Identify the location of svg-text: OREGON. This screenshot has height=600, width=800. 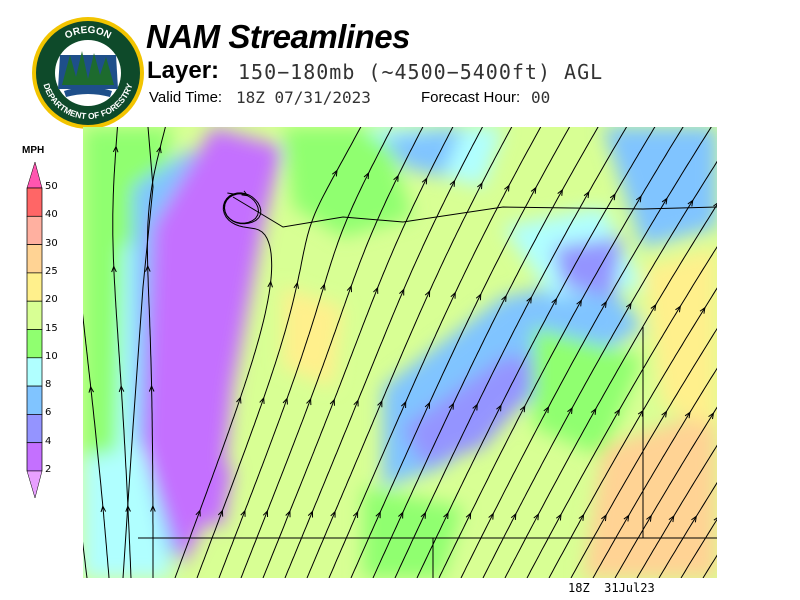
(88, 33).